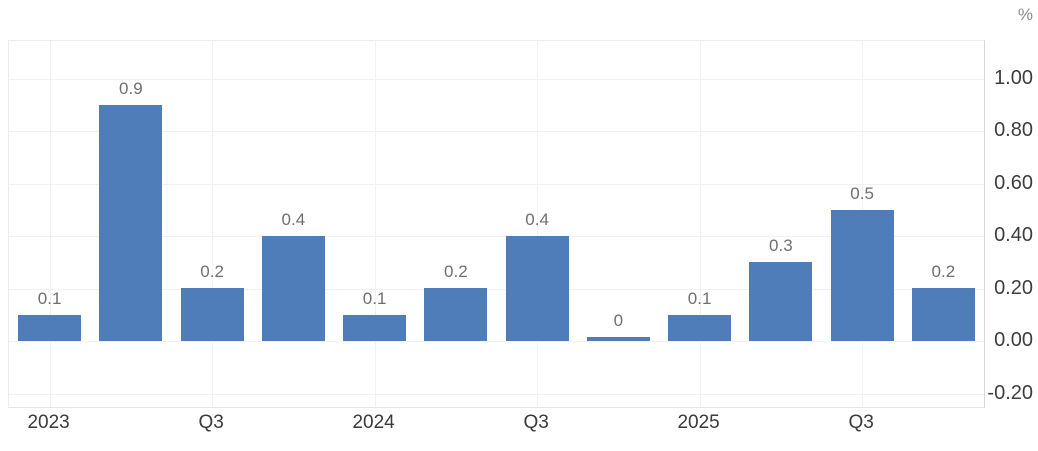 The width and height of the screenshot is (1038, 451). Describe the element at coordinates (781, 245) in the screenshot. I see `bar-value-label: 0.3` at that location.